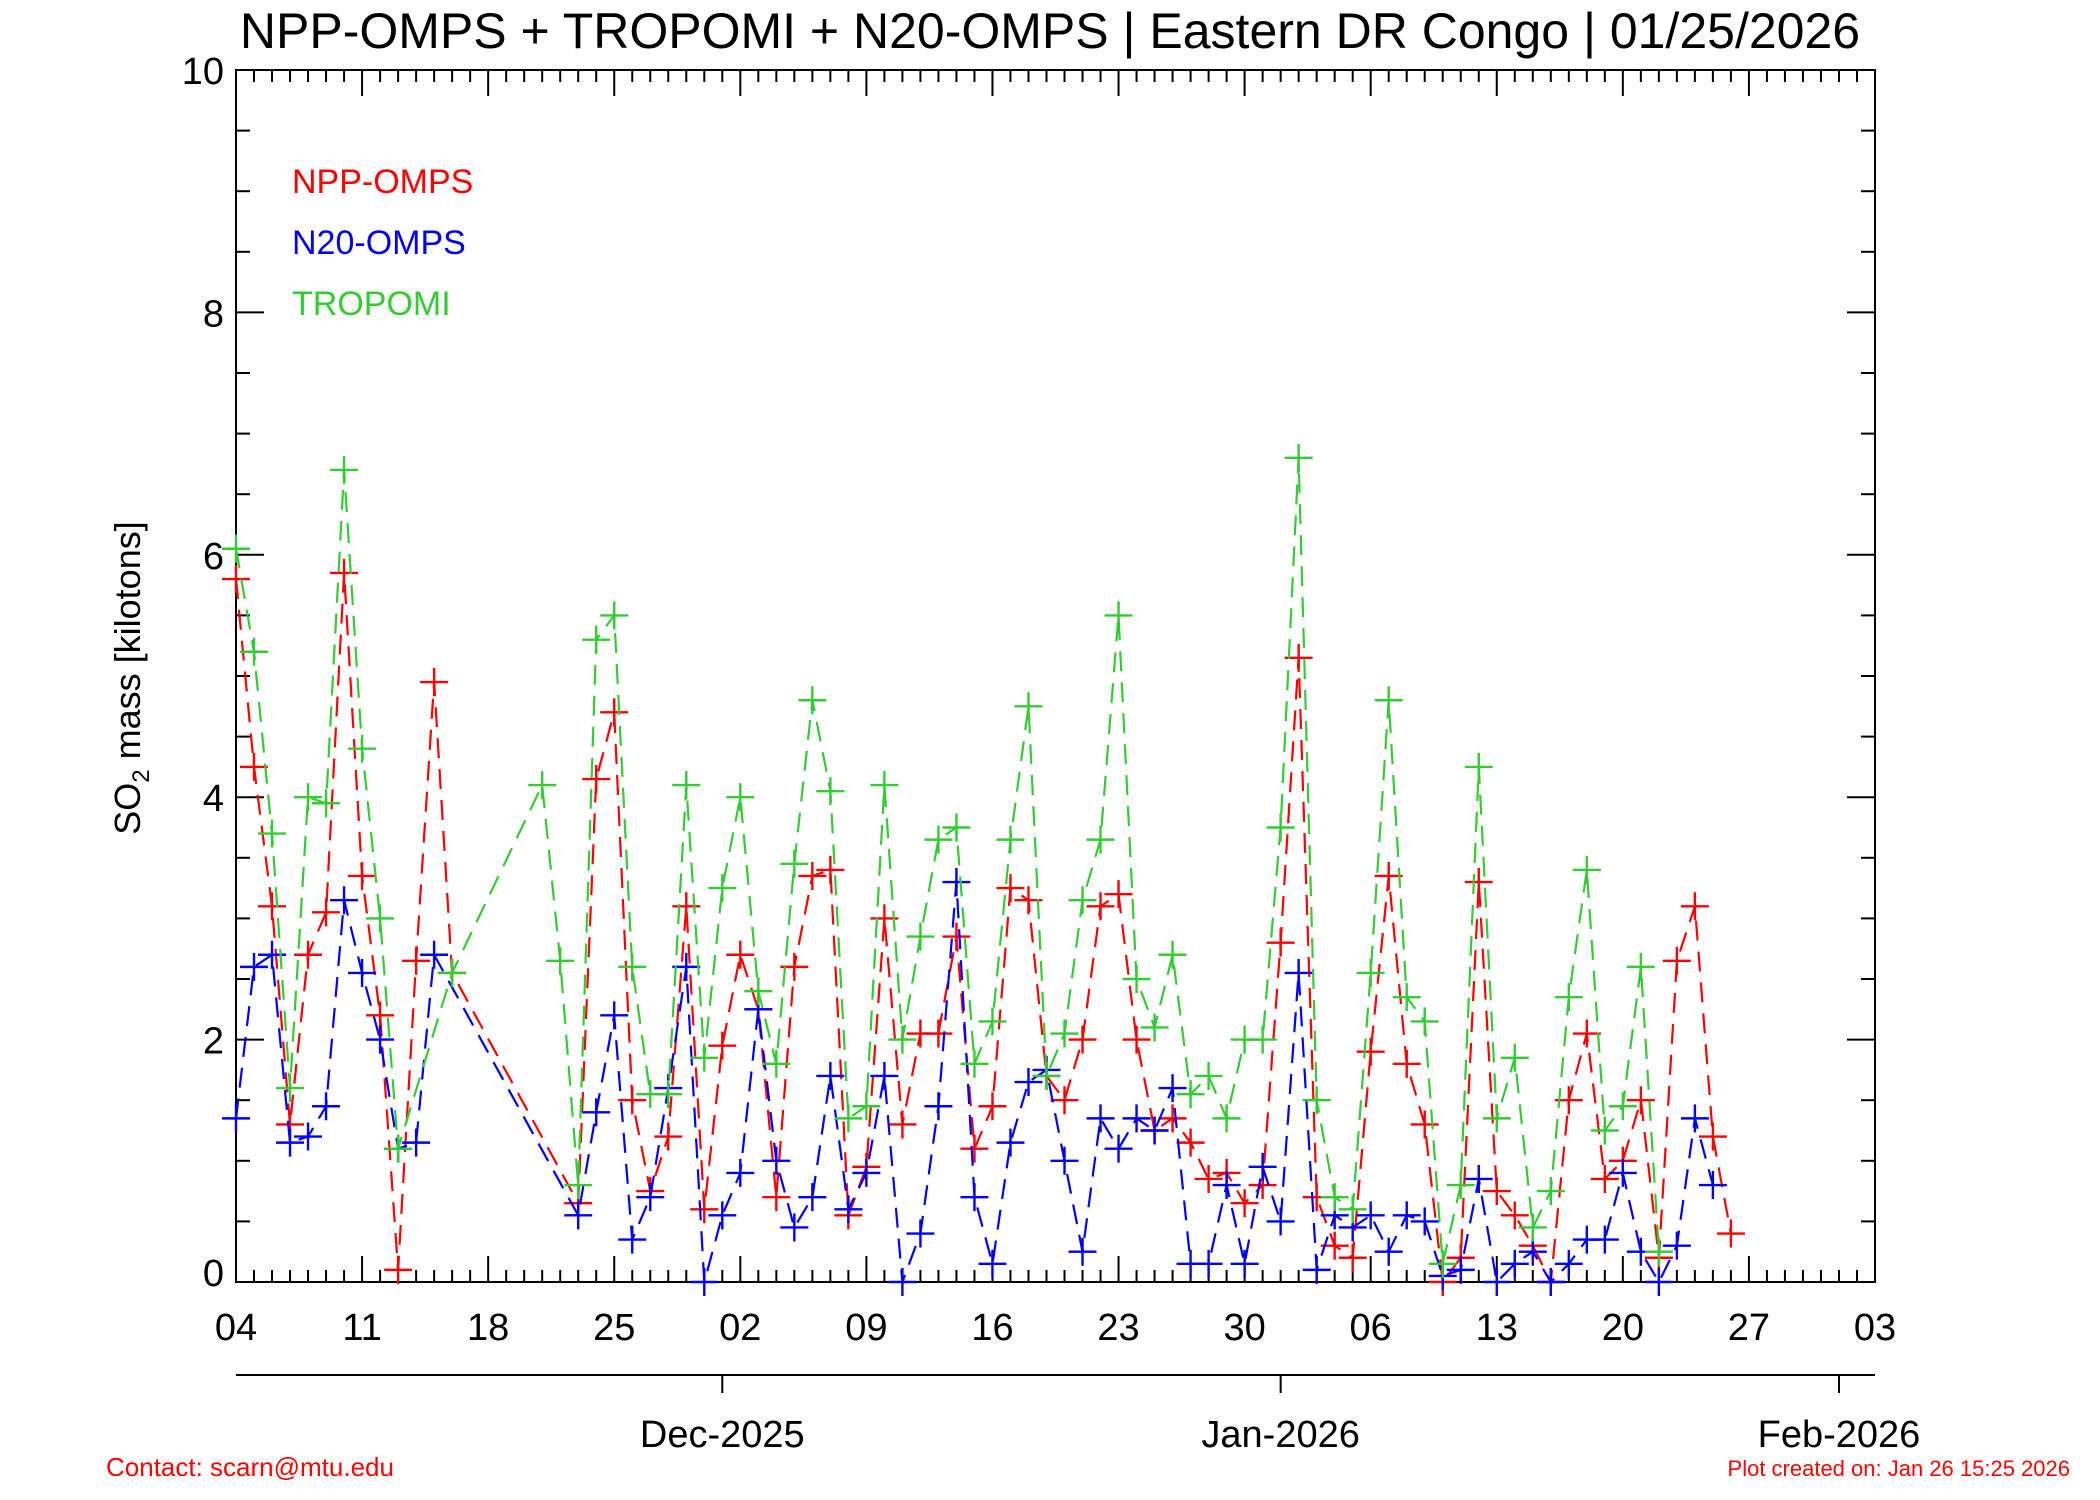 The height and width of the screenshot is (1500, 2100). Describe the element at coordinates (203, 72) in the screenshot. I see `y-tick-label: 10` at that location.